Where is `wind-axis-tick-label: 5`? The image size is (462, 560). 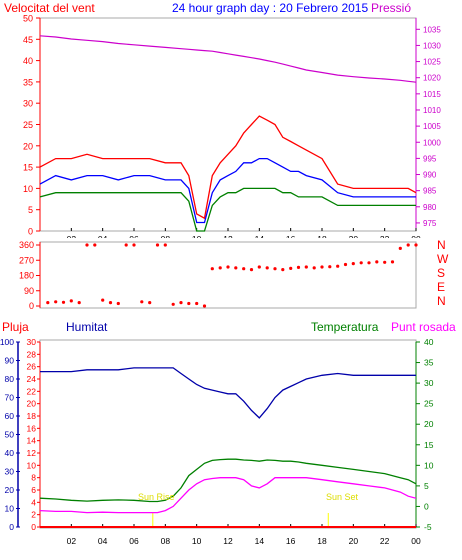
wind-axis-tick-label: 5 is located at coordinates (30, 210).